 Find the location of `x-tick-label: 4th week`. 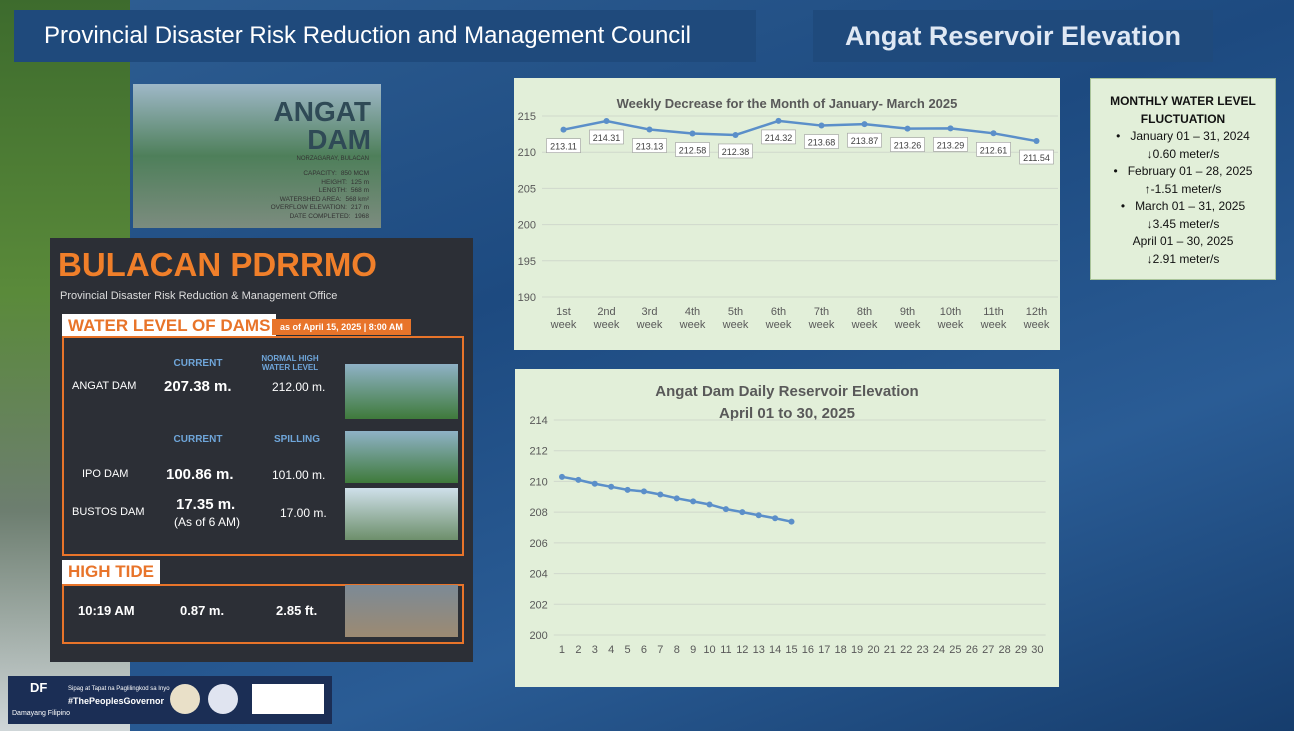

x-tick-label: 4th week is located at coordinates (692, 318).